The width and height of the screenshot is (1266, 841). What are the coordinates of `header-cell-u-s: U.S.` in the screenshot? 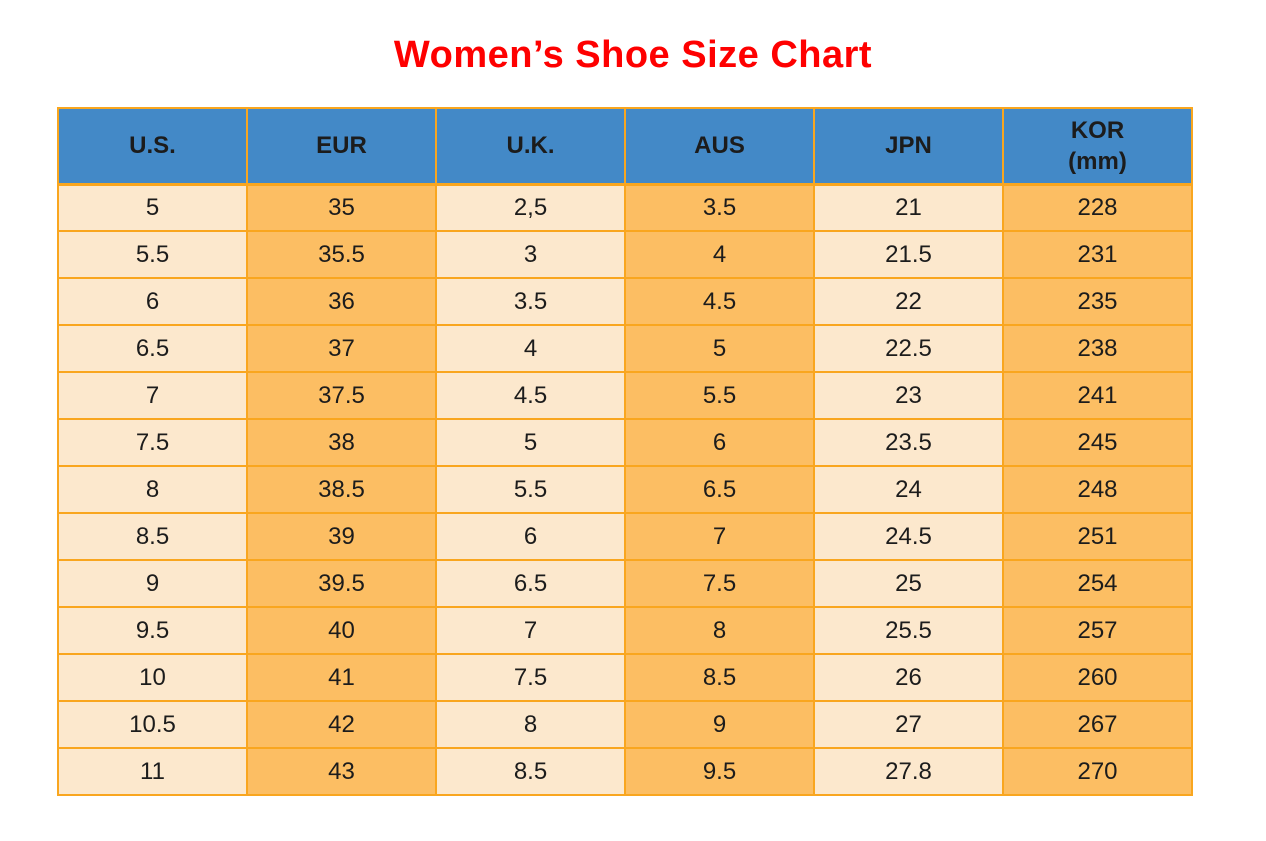 It's located at (152, 146).